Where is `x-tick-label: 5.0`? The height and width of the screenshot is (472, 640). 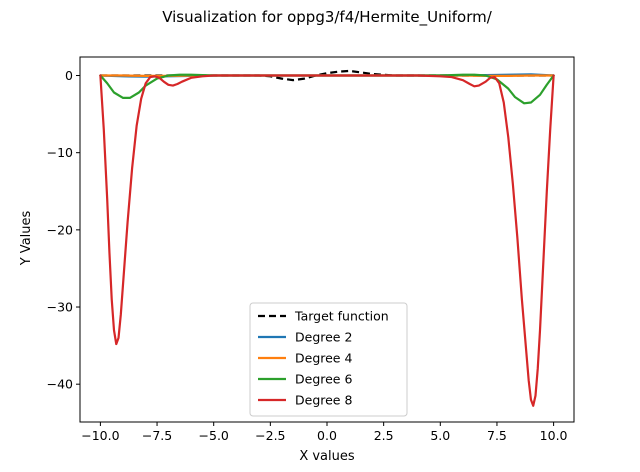 x-tick-label: 5.0 is located at coordinates (440, 435).